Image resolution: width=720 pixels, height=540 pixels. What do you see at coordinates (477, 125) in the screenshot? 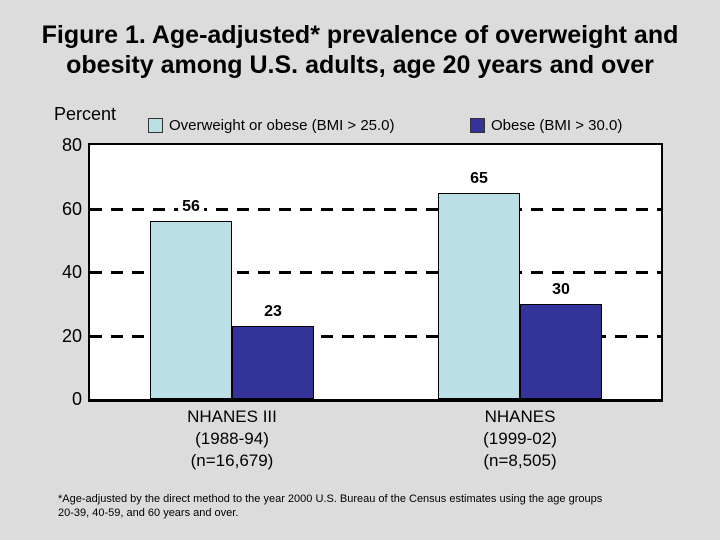
I see `legend-swatch-obese` at bounding box center [477, 125].